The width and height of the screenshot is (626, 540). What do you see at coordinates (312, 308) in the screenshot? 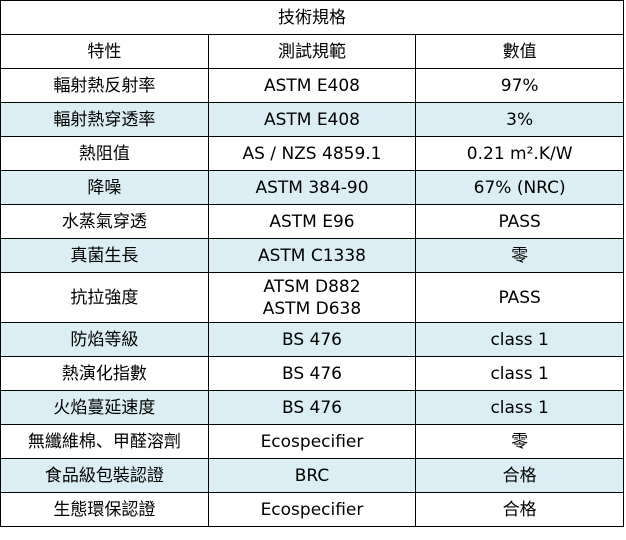
I see `standard-line: ASTM D638` at bounding box center [312, 308].